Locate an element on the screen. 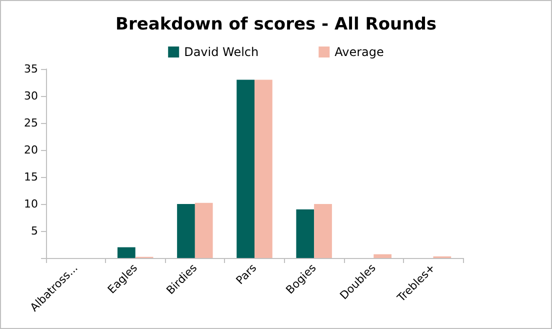 Image resolution: width=552 pixels, height=329 pixels. chart-title: Breakdown of scores - All Rounds is located at coordinates (276, 24).